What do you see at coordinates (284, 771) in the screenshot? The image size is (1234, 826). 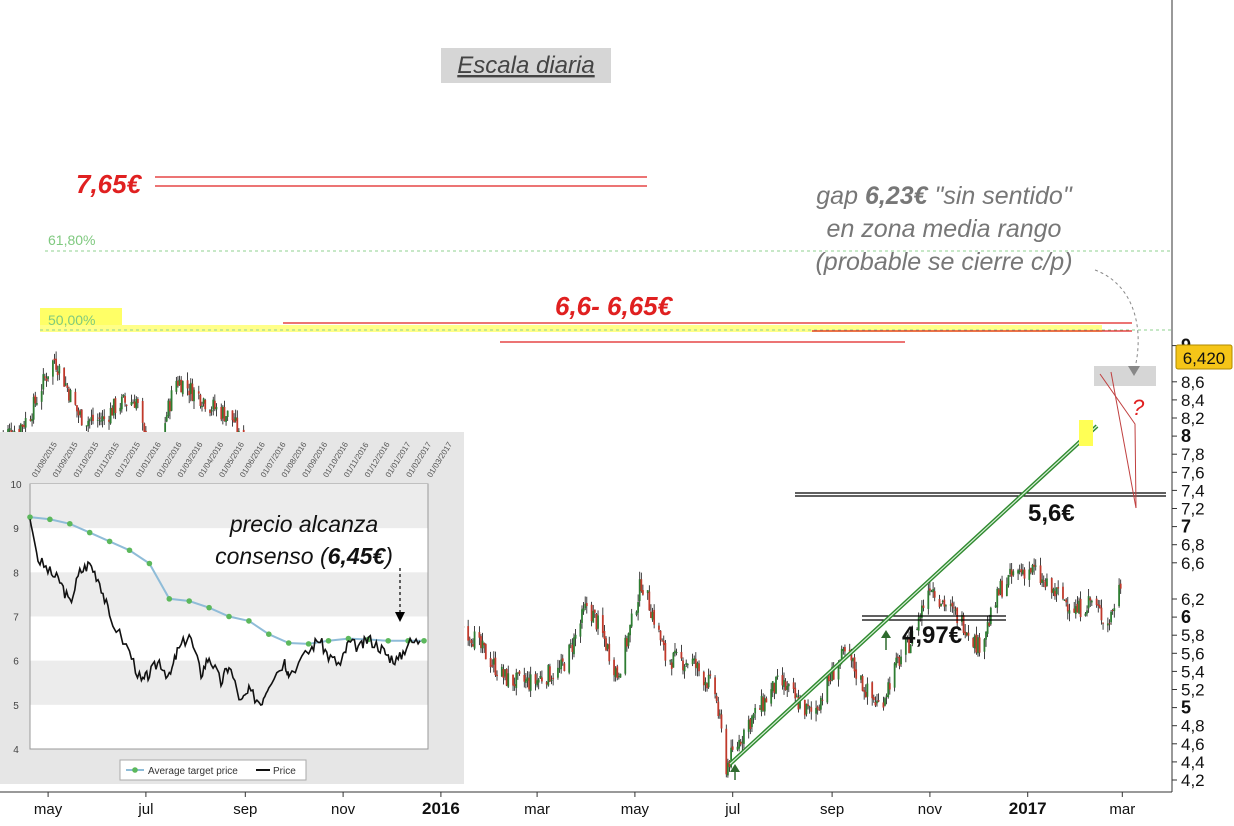 I see `legend-price-label: Price` at bounding box center [284, 771].